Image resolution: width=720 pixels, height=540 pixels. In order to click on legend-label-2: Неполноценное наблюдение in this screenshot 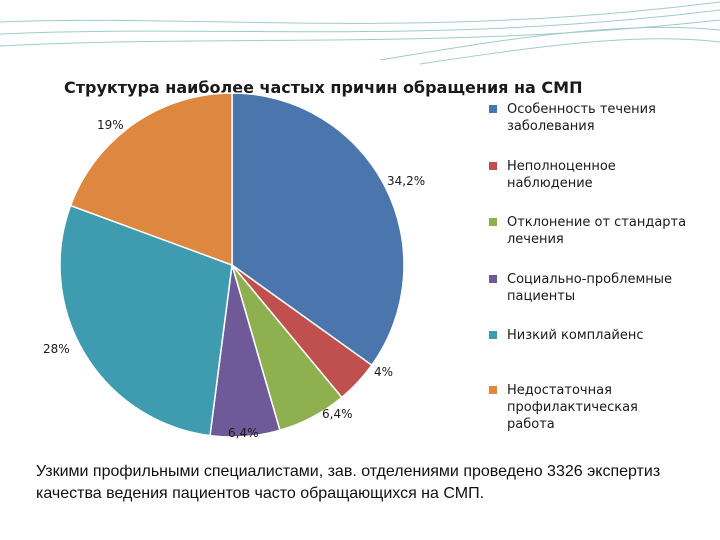, I will do `click(561, 175)`.